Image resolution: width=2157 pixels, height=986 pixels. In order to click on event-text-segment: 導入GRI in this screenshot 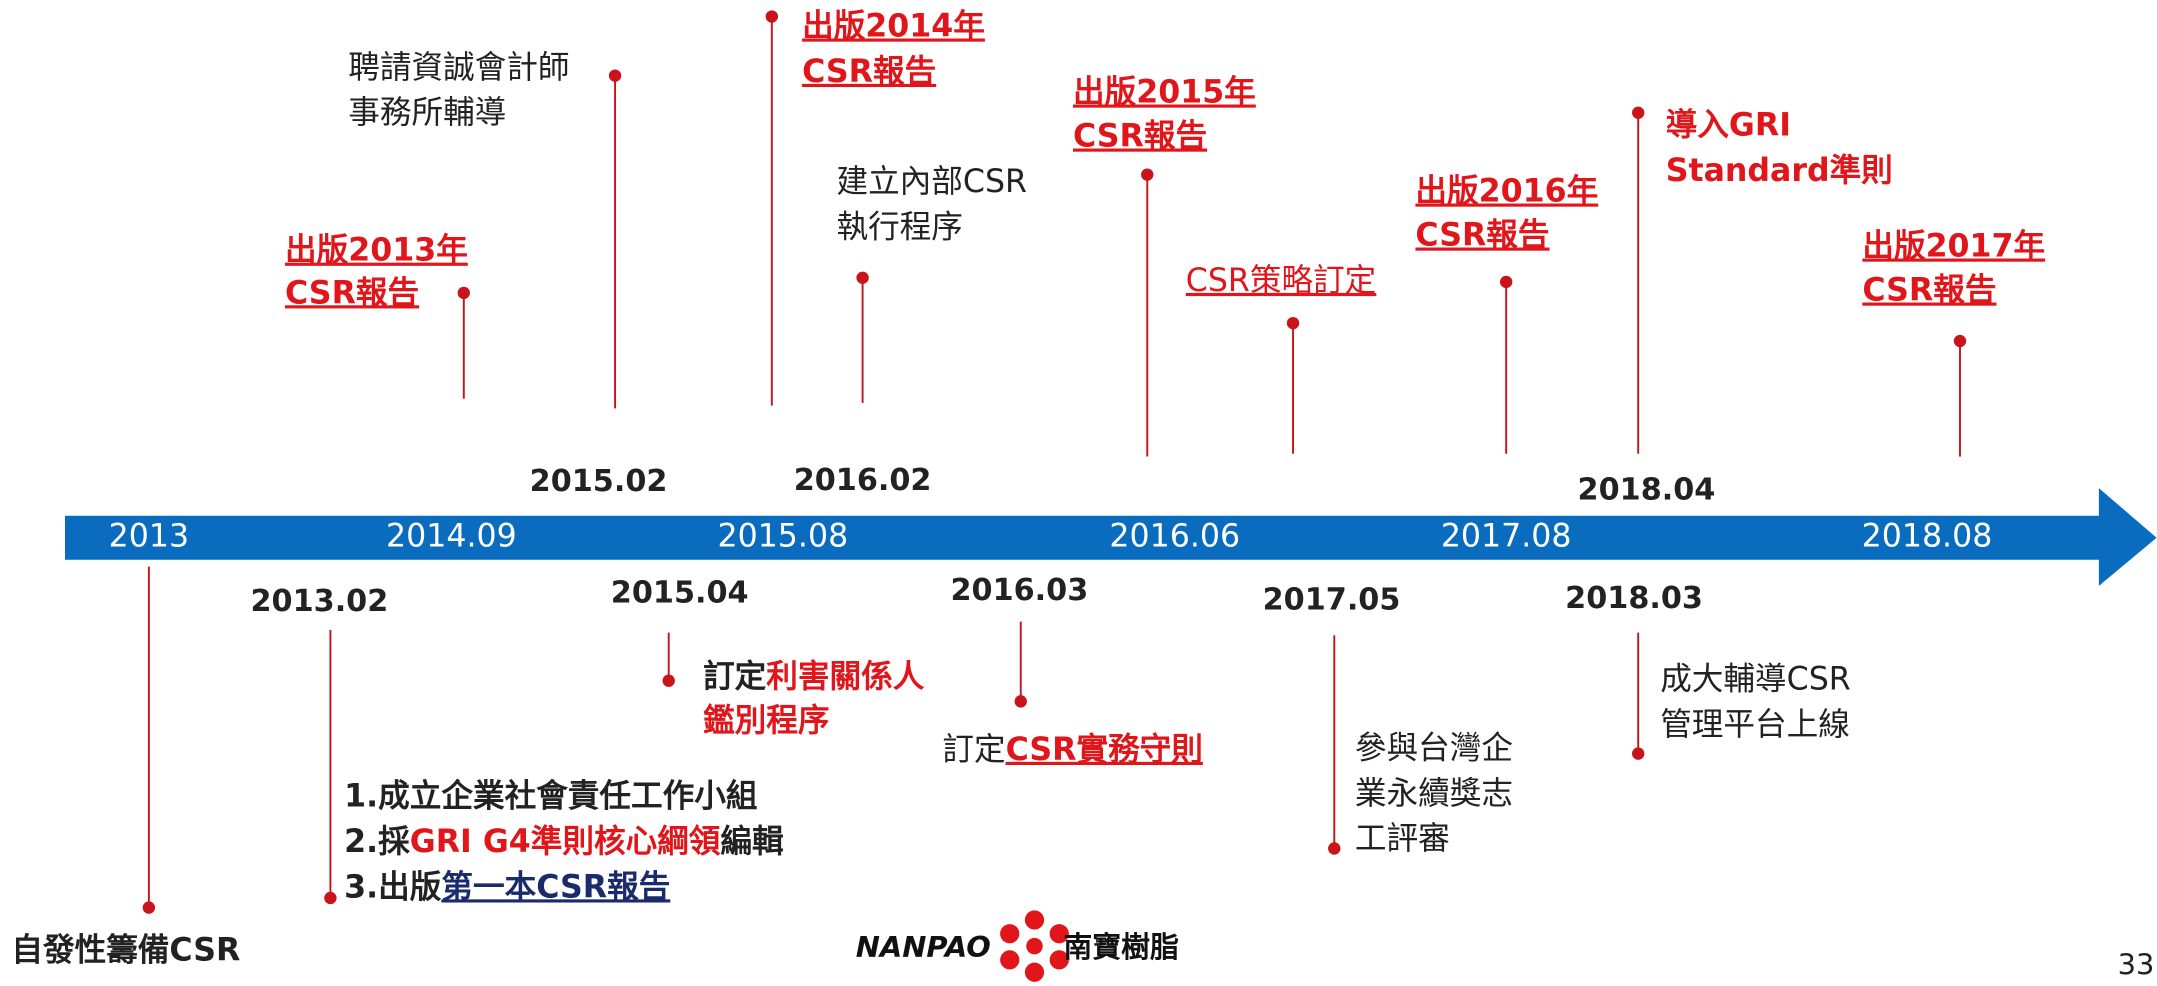, I will do `click(1728, 126)`.